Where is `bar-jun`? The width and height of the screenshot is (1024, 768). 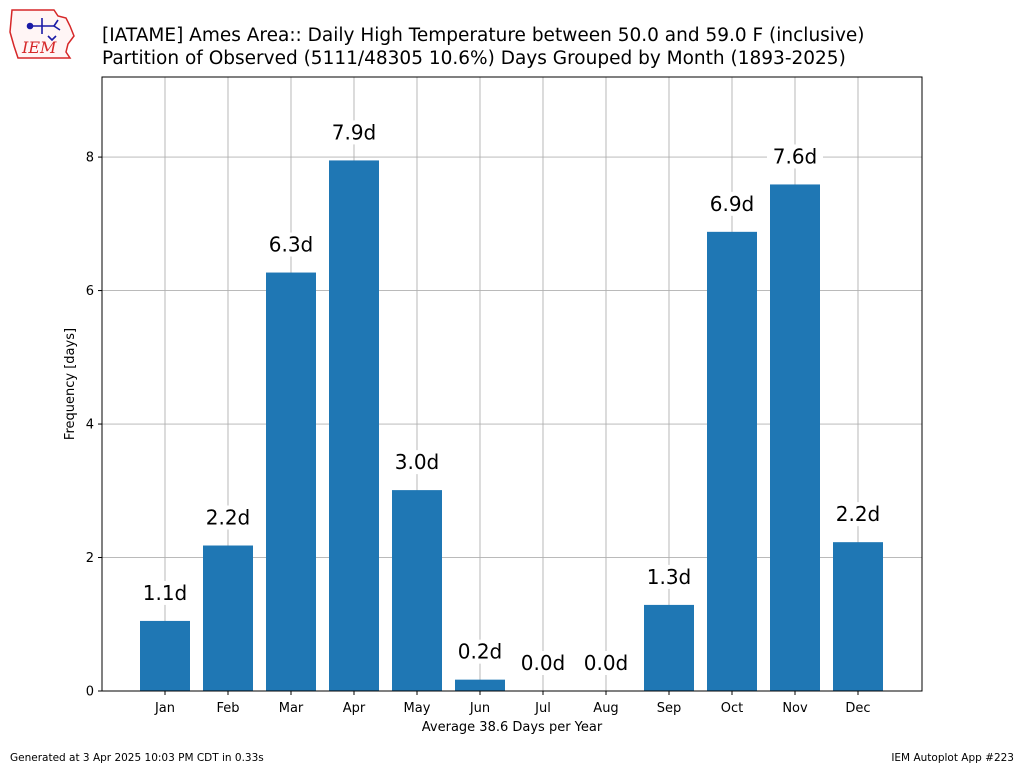 bar-jun is located at coordinates (480, 685).